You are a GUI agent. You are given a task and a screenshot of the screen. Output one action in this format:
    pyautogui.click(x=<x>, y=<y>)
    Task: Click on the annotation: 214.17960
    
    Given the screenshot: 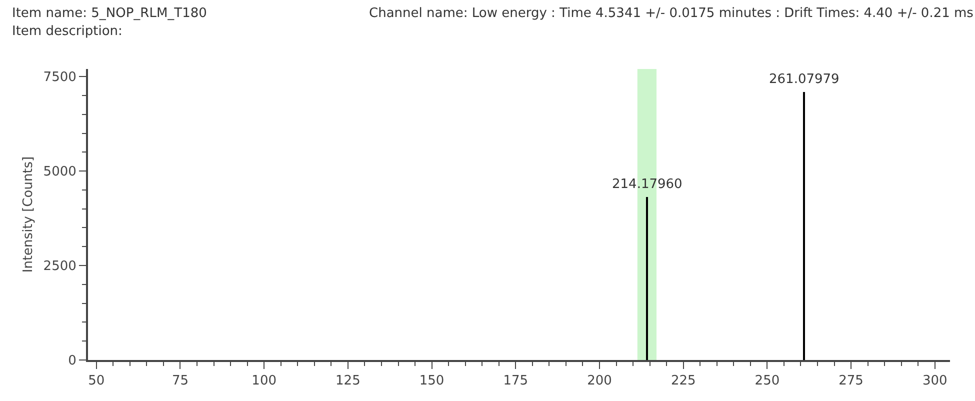 What is the action you would take?
    pyautogui.click(x=647, y=184)
    